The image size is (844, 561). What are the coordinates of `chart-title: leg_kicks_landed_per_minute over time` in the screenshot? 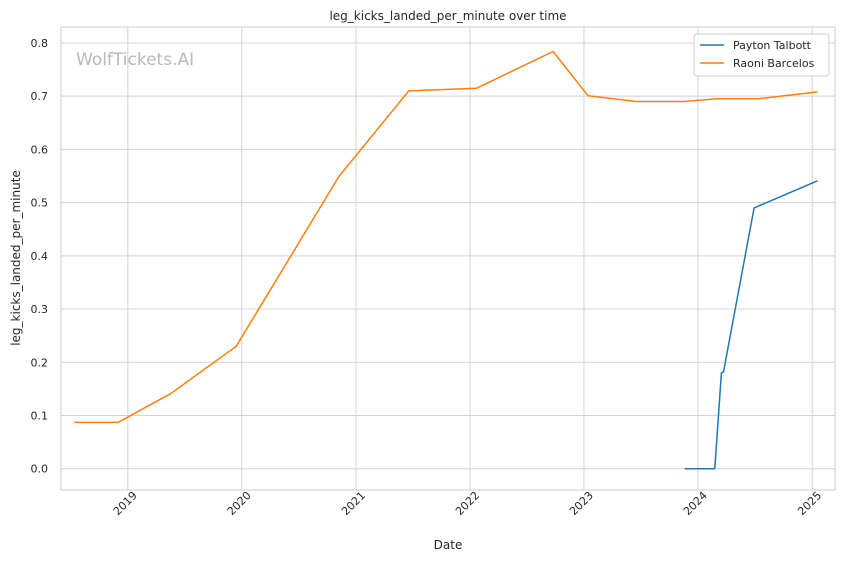 It's located at (447, 16).